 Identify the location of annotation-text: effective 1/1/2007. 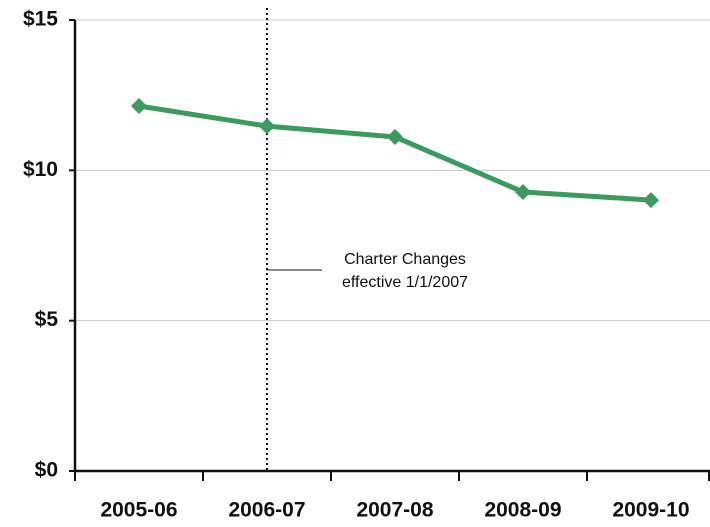
(405, 282).